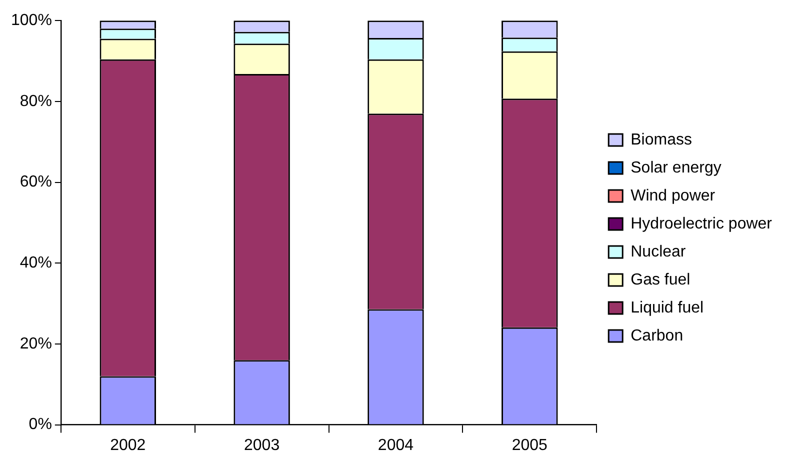  I want to click on y-tick-label: 60%, so click(36, 182).